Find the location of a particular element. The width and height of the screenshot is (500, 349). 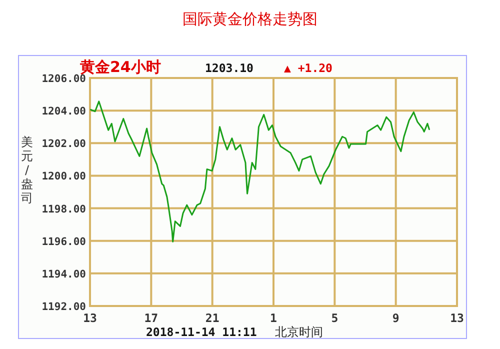

x-tick-label: 1 is located at coordinates (274, 318).